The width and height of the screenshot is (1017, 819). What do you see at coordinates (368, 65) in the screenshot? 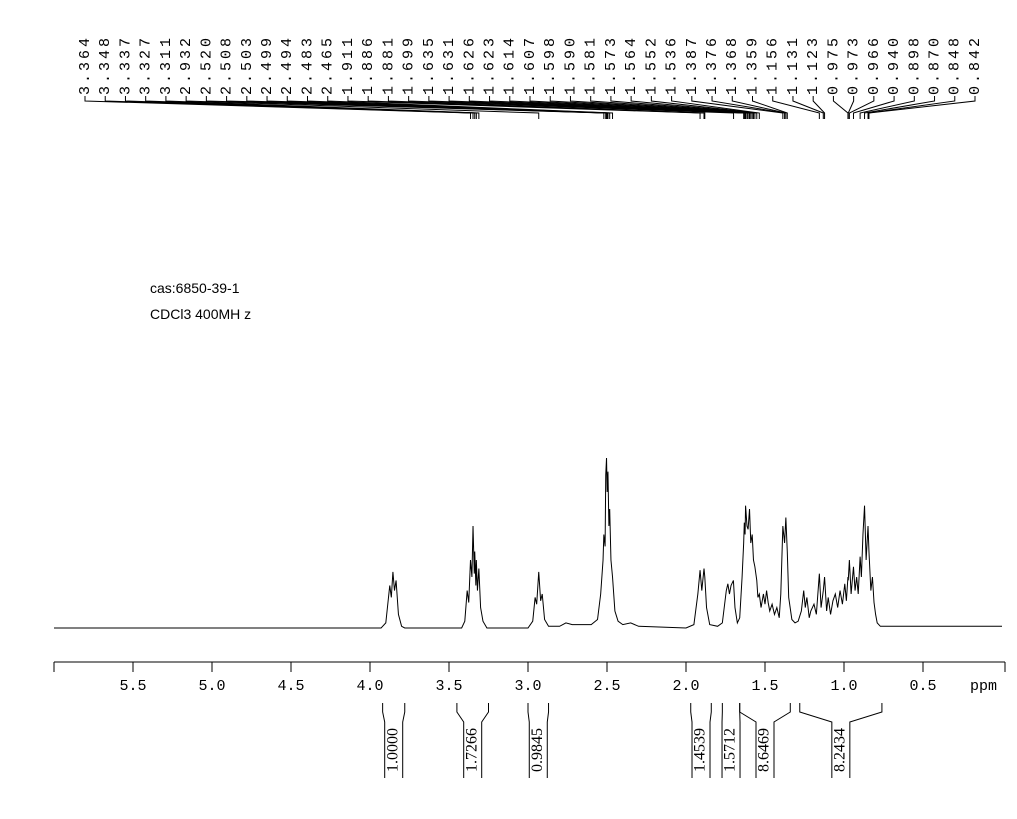
I see `peak-label: 1.886` at bounding box center [368, 65].